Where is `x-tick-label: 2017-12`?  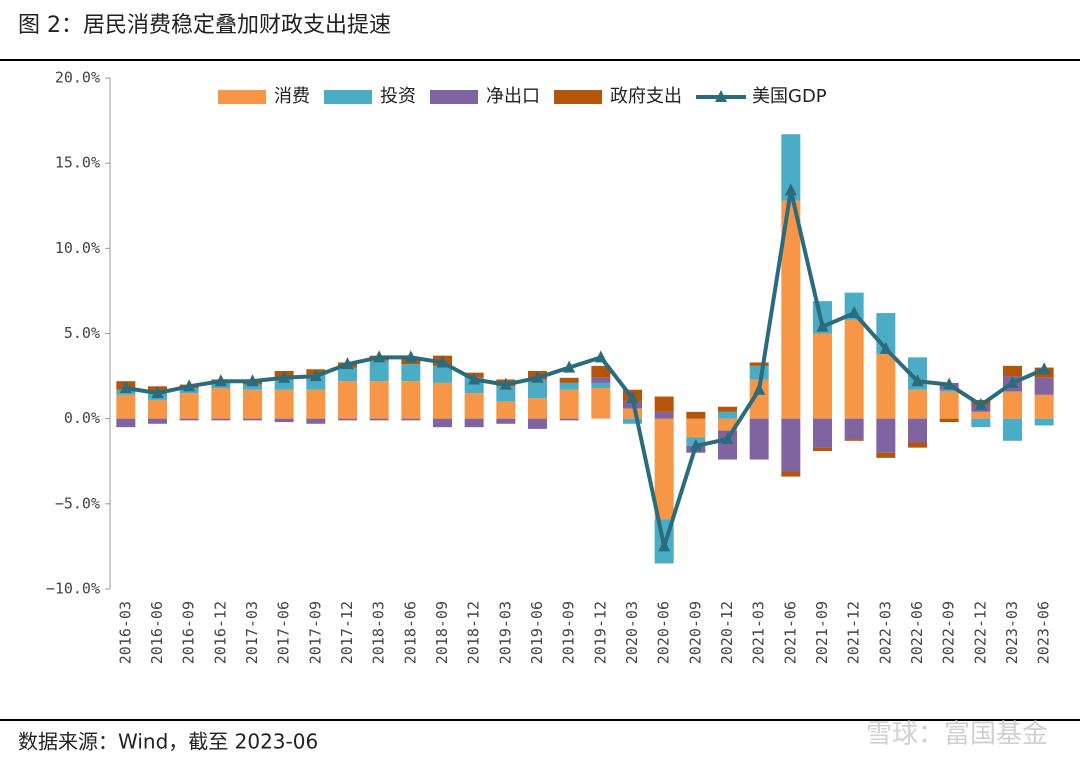 x-tick-label: 2017-12 is located at coordinates (347, 632).